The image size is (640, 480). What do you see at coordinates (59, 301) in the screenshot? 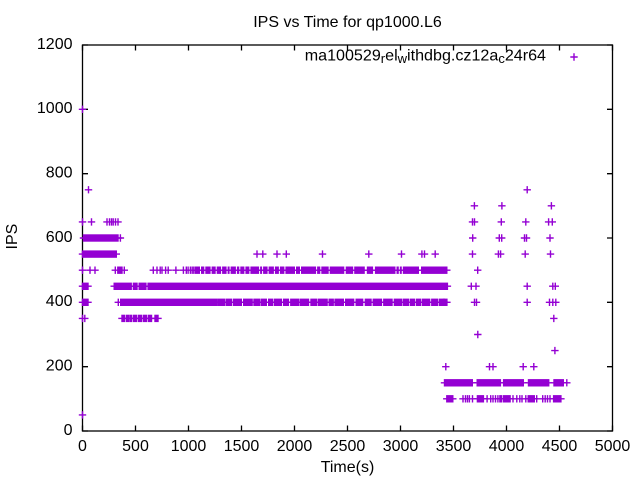
I see `svg-text: 400` at bounding box center [59, 301].